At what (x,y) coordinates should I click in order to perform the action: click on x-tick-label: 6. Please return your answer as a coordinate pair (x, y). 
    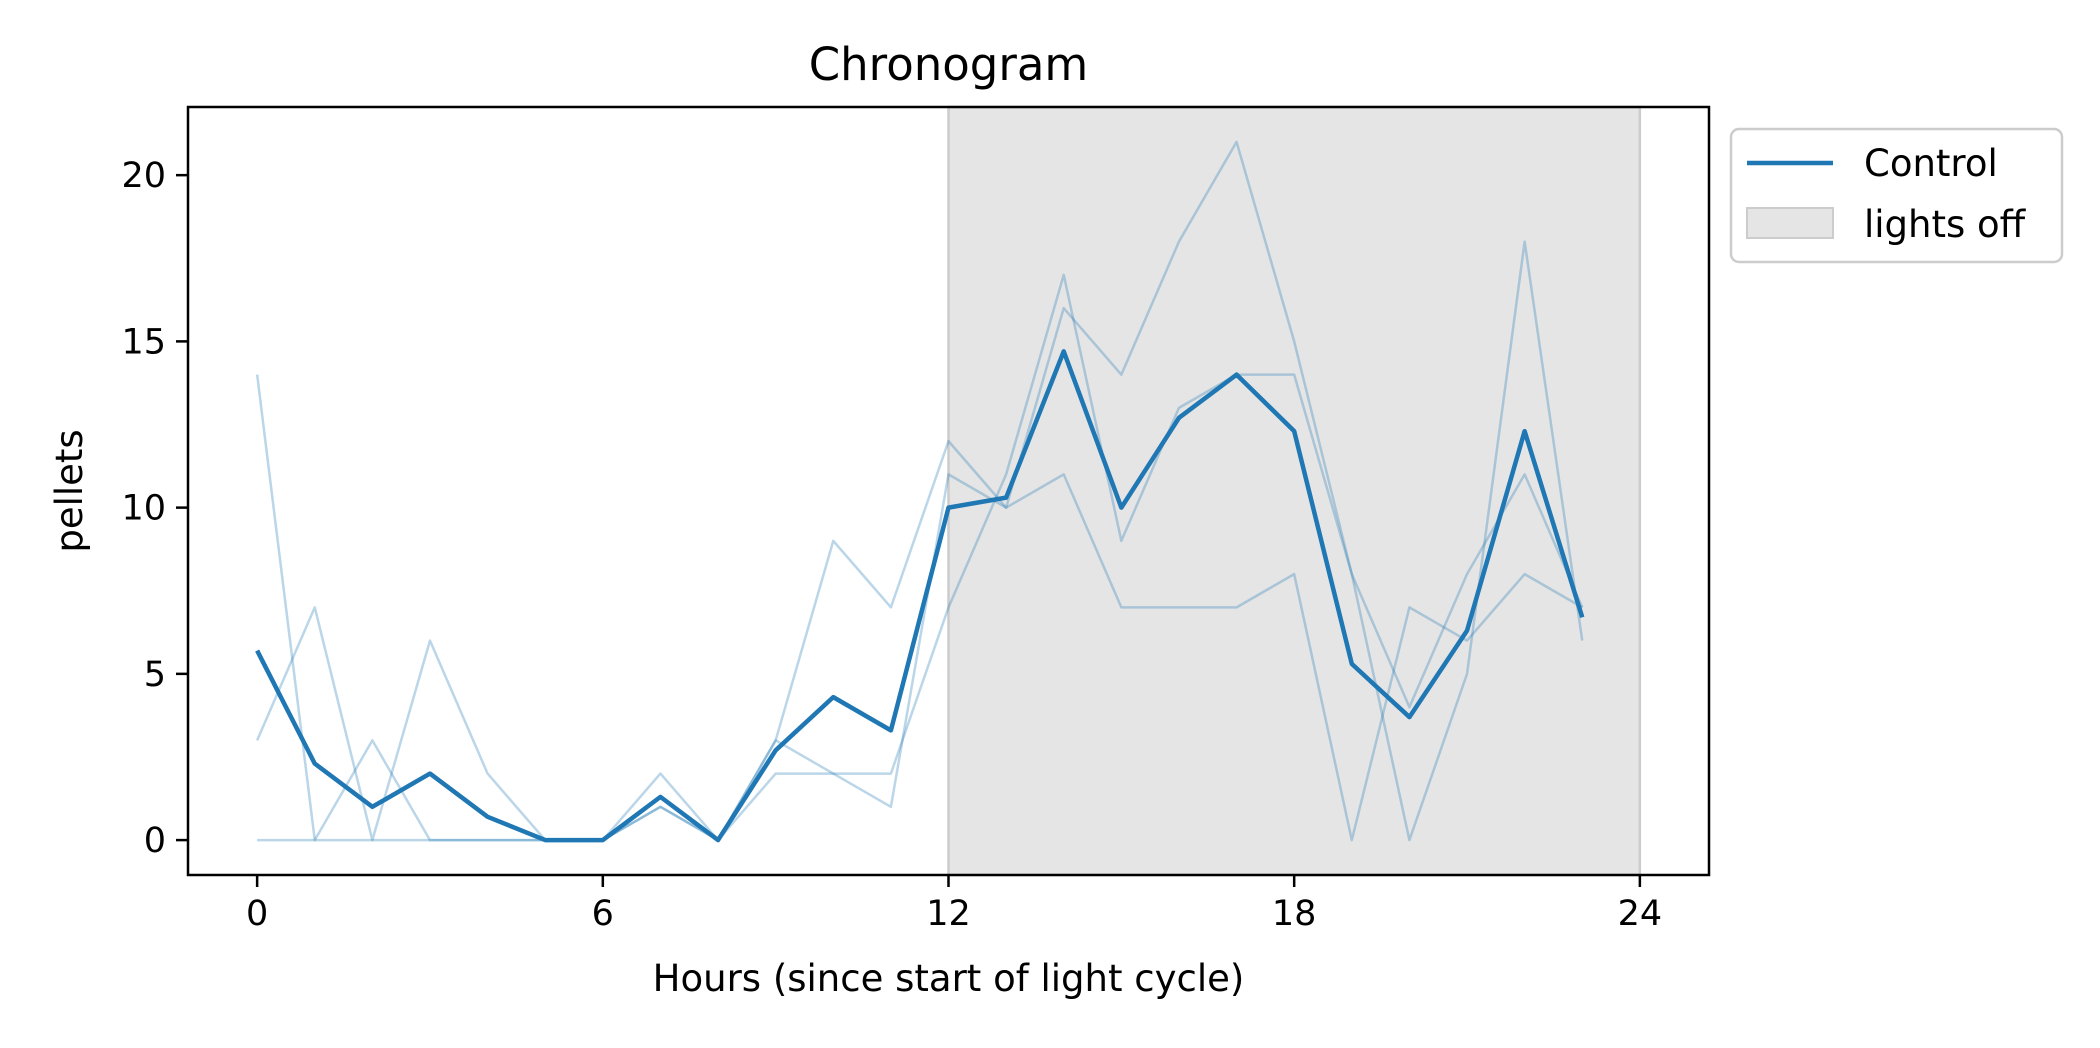
    Looking at the image, I should click on (603, 914).